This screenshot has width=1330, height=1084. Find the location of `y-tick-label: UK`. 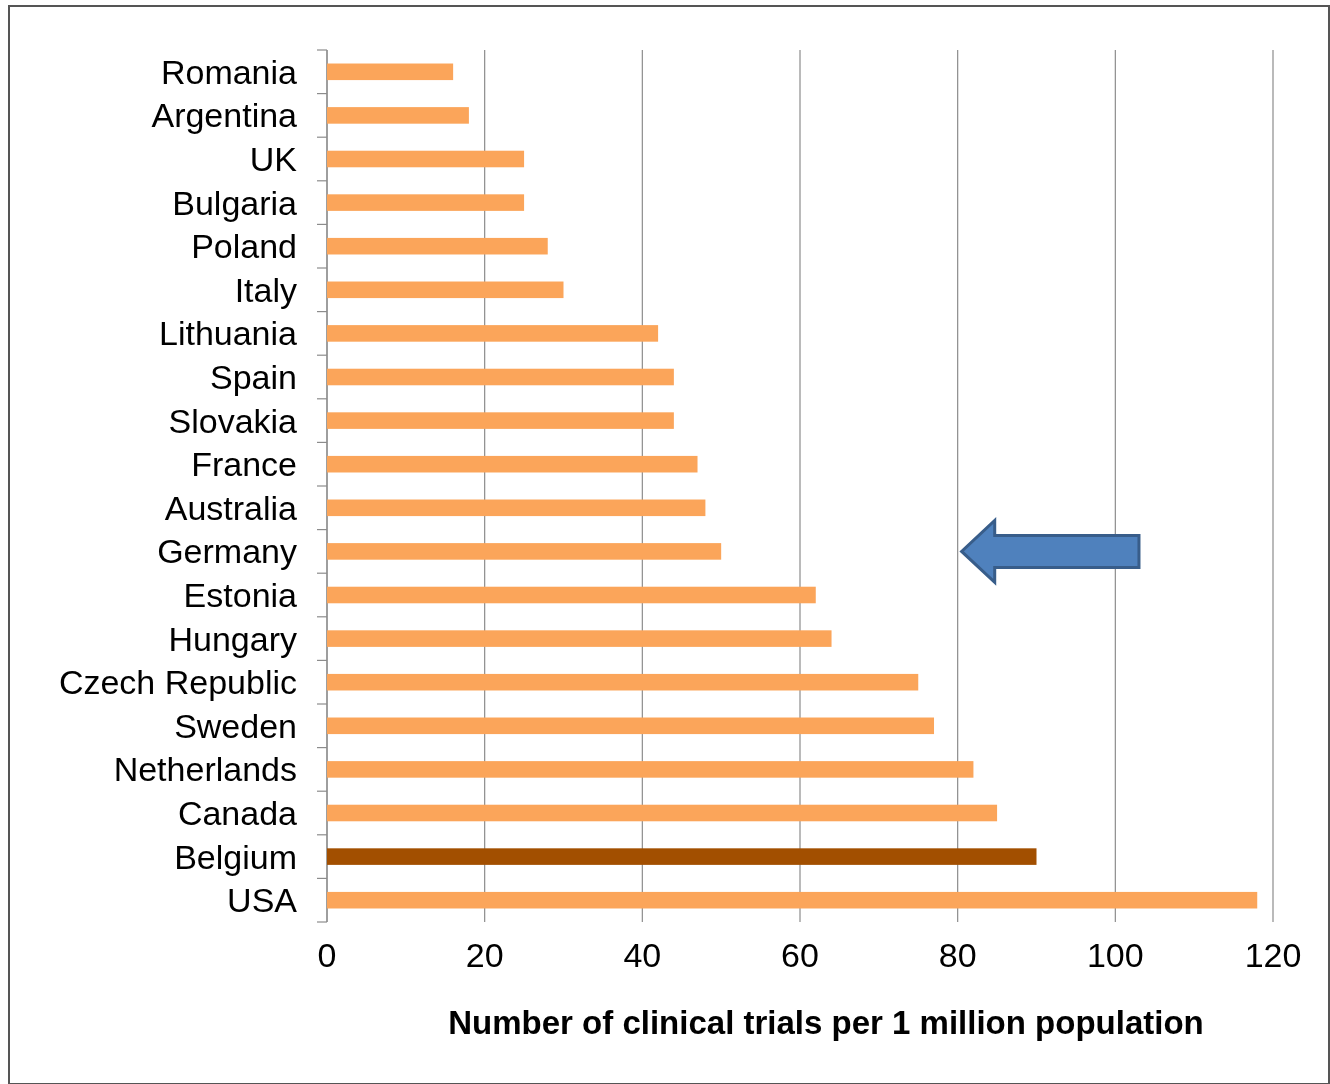

y-tick-label: UK is located at coordinates (273, 159).